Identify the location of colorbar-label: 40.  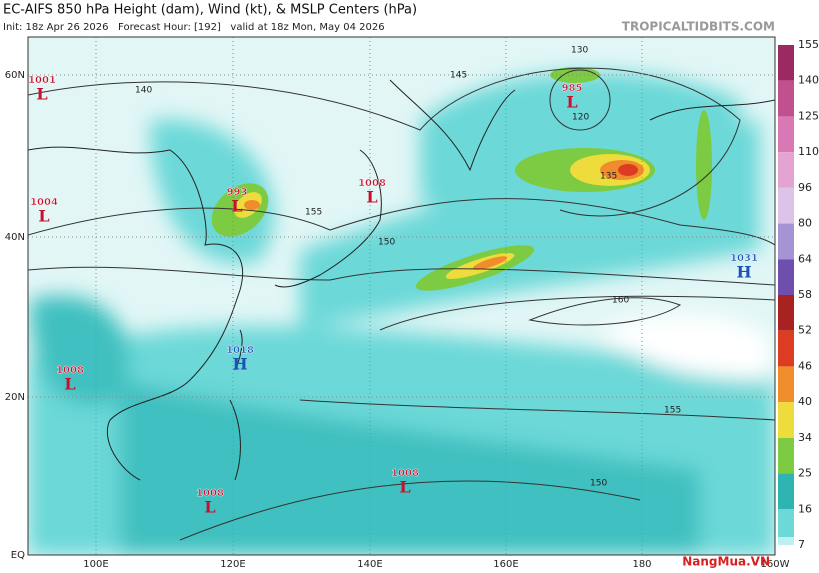
(805, 401).